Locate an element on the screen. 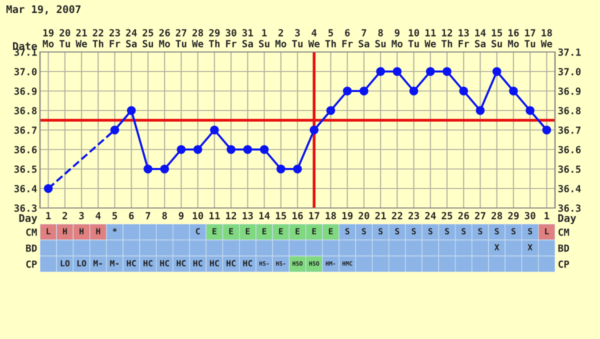 The height and width of the screenshot is (339, 600). x-tick-label: 25 Su is located at coordinates (148, 38).